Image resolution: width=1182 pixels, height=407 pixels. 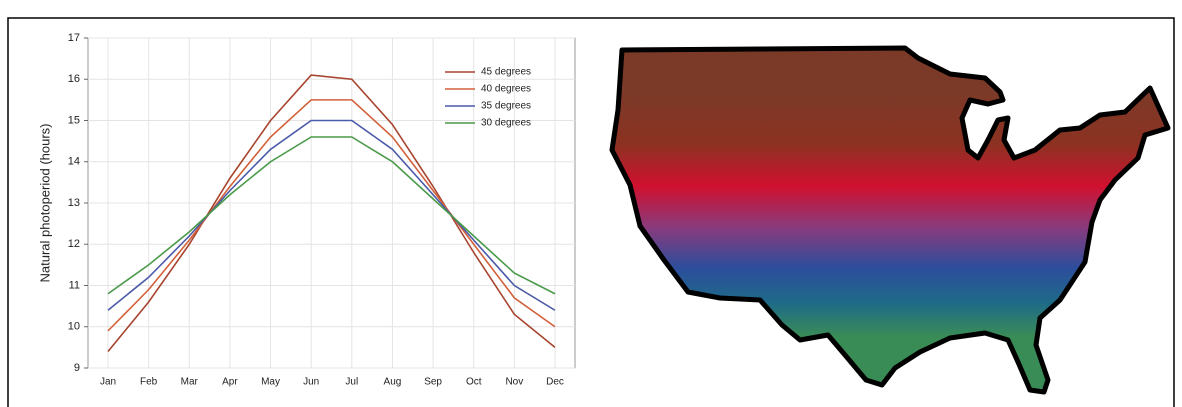 I want to click on x-tick-label: Sep, so click(x=433, y=382).